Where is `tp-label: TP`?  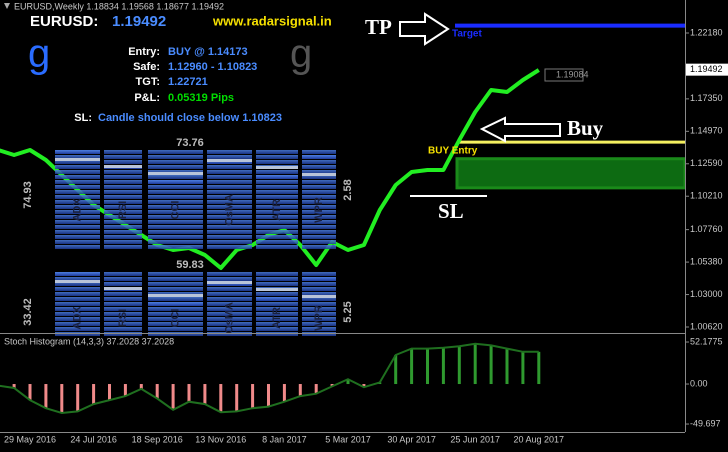
tp-label: TP is located at coordinates (378, 27).